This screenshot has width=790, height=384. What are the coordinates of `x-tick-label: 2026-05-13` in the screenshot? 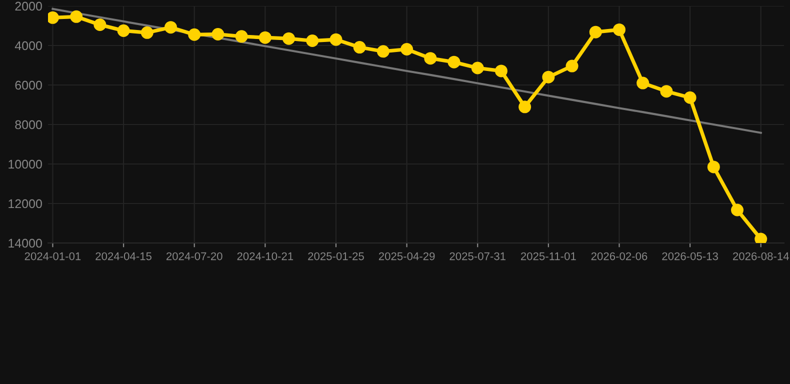 It's located at (690, 256).